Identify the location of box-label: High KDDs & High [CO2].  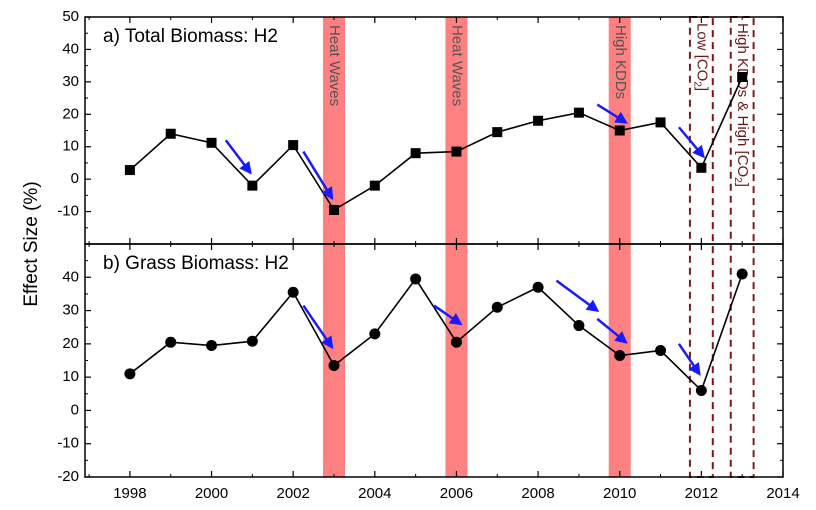
(742, 105).